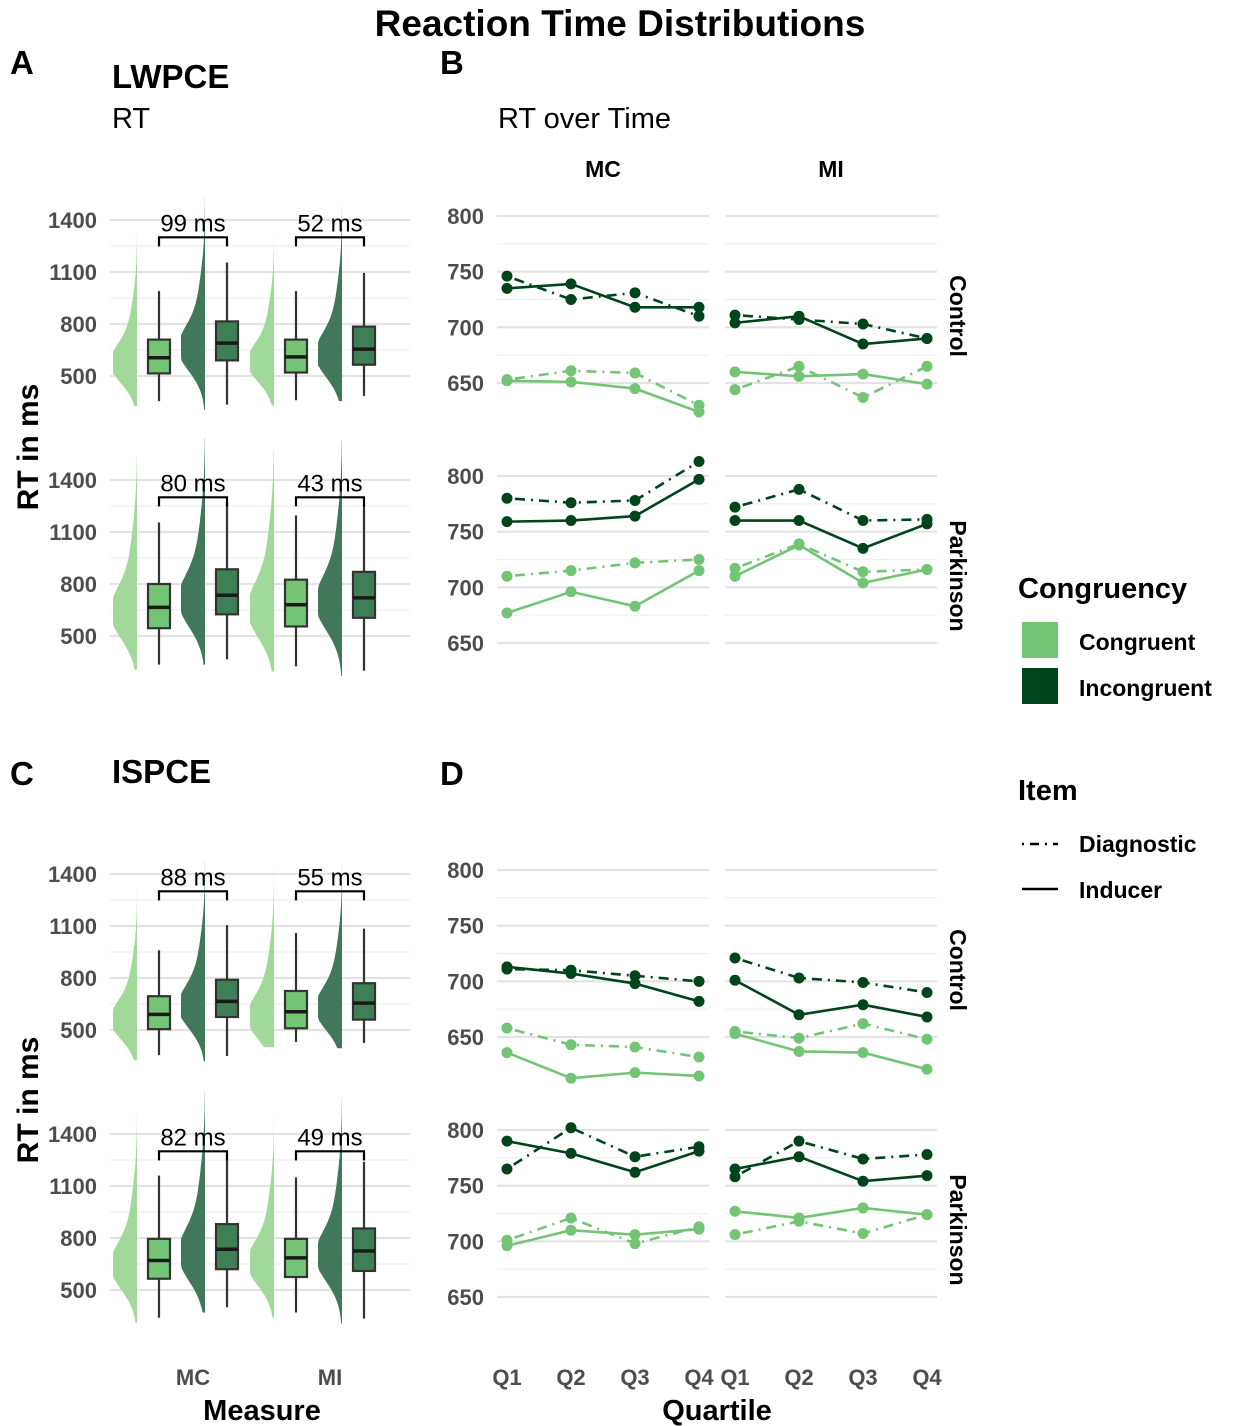  I want to click on xtick-quartile: Q1, so click(734, 1377).